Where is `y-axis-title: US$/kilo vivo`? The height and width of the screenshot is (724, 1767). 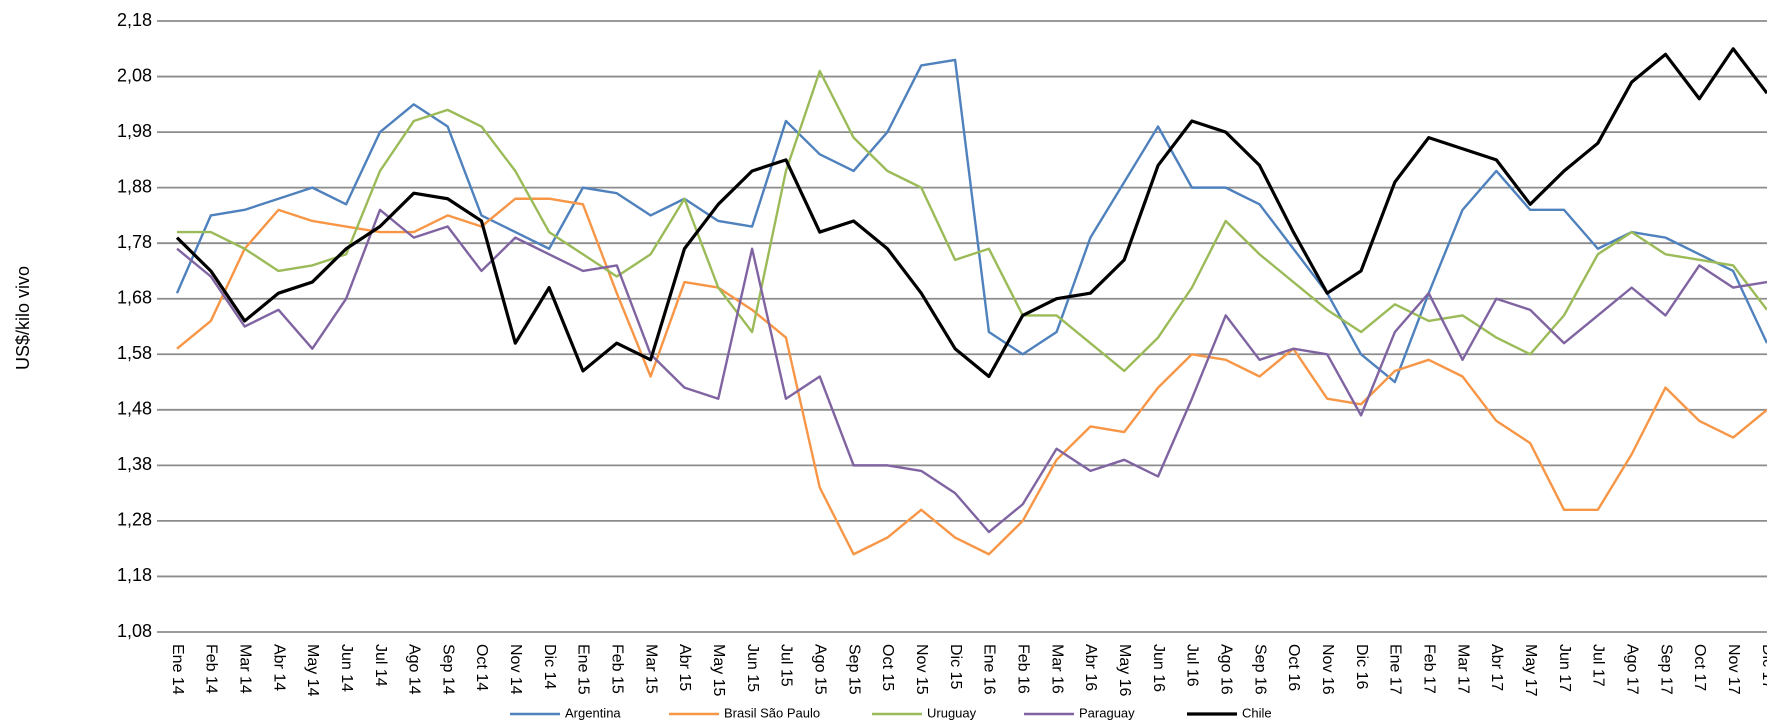 y-axis-title: US$/kilo vivo is located at coordinates (23, 318).